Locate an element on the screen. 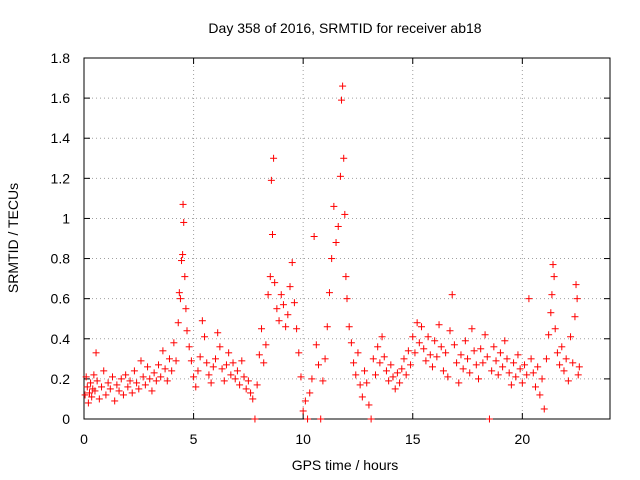 This screenshot has width=640, height=480. x-tick-label: 20 is located at coordinates (523, 439).